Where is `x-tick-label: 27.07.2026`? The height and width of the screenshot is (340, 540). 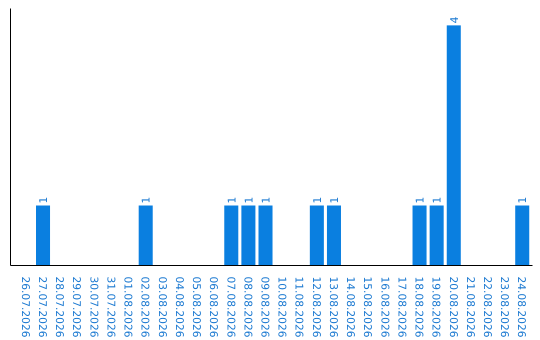 x-tick-label: 27.07.2026 is located at coordinates (43, 307).